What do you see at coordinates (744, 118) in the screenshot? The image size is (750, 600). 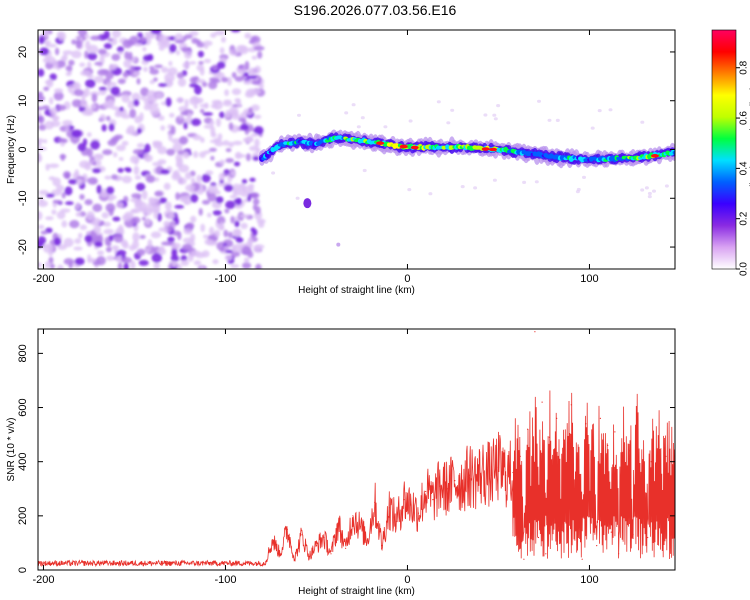 I see `colorbar-tick-label: 0.6` at bounding box center [744, 118].